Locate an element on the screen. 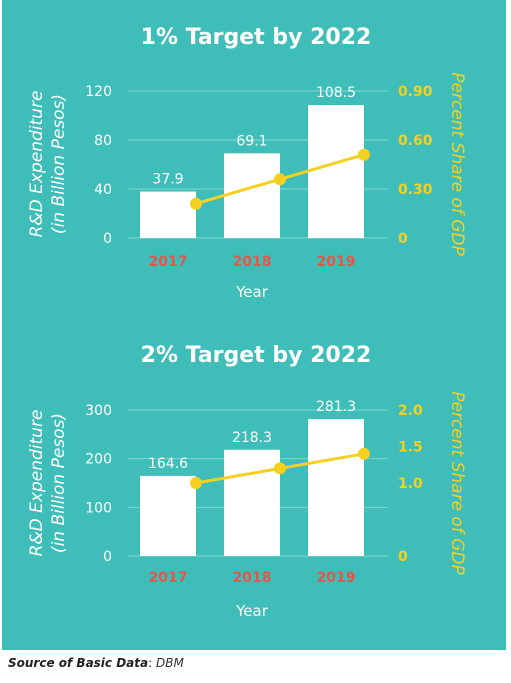  right-tick-label: 1.0 is located at coordinates (410, 484).